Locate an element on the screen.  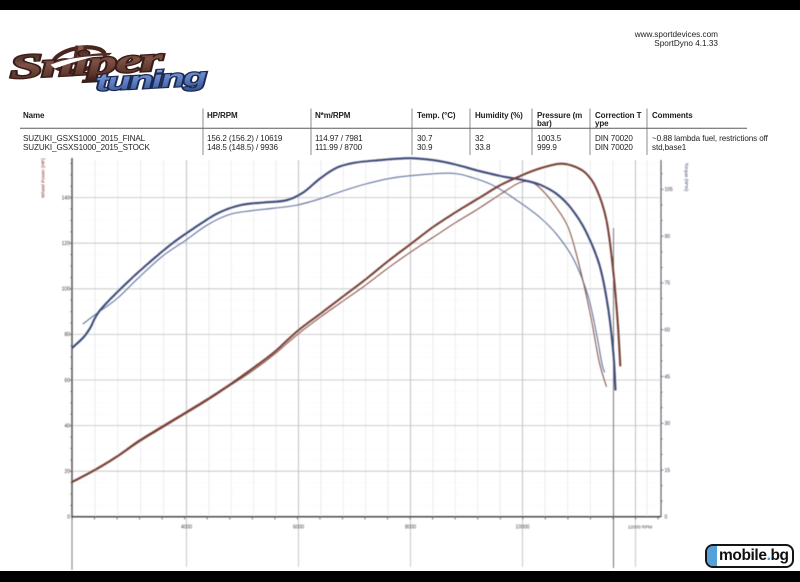
svg-text: Wheel Power (HP) is located at coordinates (44, 178).